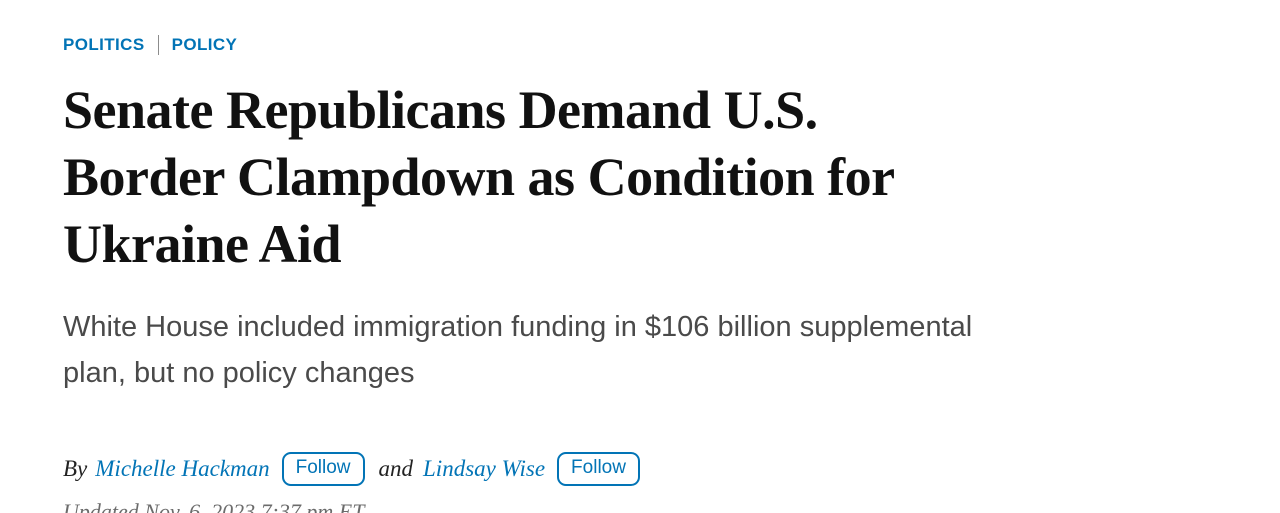 The height and width of the screenshot is (513, 1280). What do you see at coordinates (598, 469) in the screenshot?
I see `follow-button-lindsay-wise: Follow` at bounding box center [598, 469].